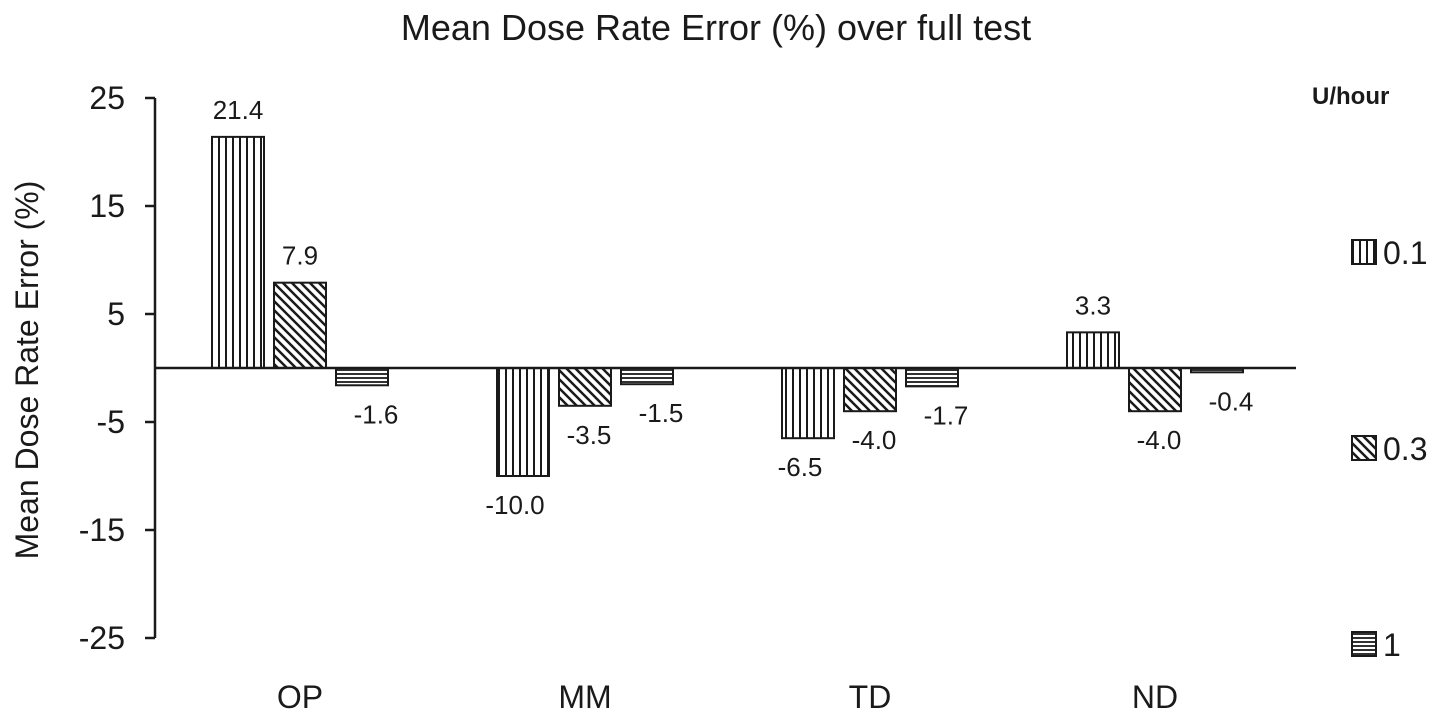 The width and height of the screenshot is (1456, 724). What do you see at coordinates (118, 368) in the screenshot?
I see `y-axis: 25 15 5 -5 -15 -25` at bounding box center [118, 368].